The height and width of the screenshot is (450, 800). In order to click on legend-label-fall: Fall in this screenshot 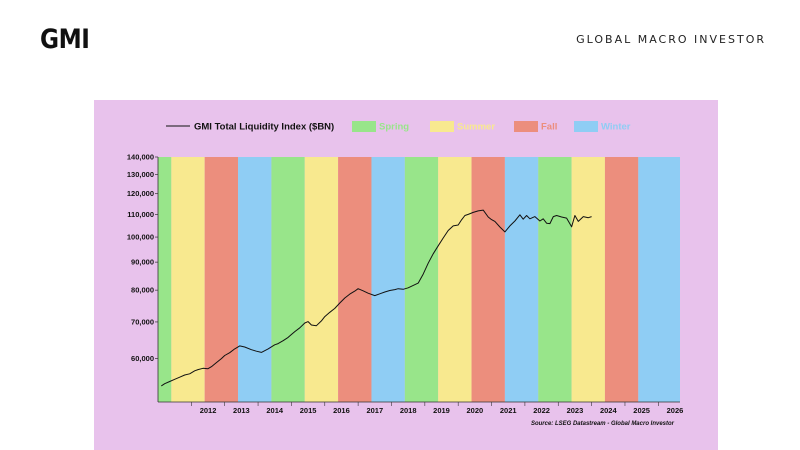, I will do `click(549, 127)`.